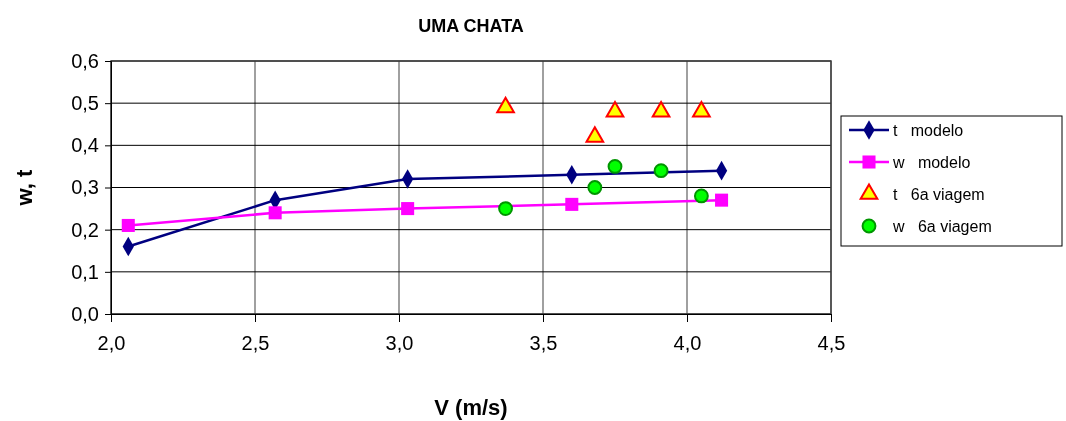 The width and height of the screenshot is (1066, 421). I want to click on y-tick-label: 0,4, so click(85, 145).